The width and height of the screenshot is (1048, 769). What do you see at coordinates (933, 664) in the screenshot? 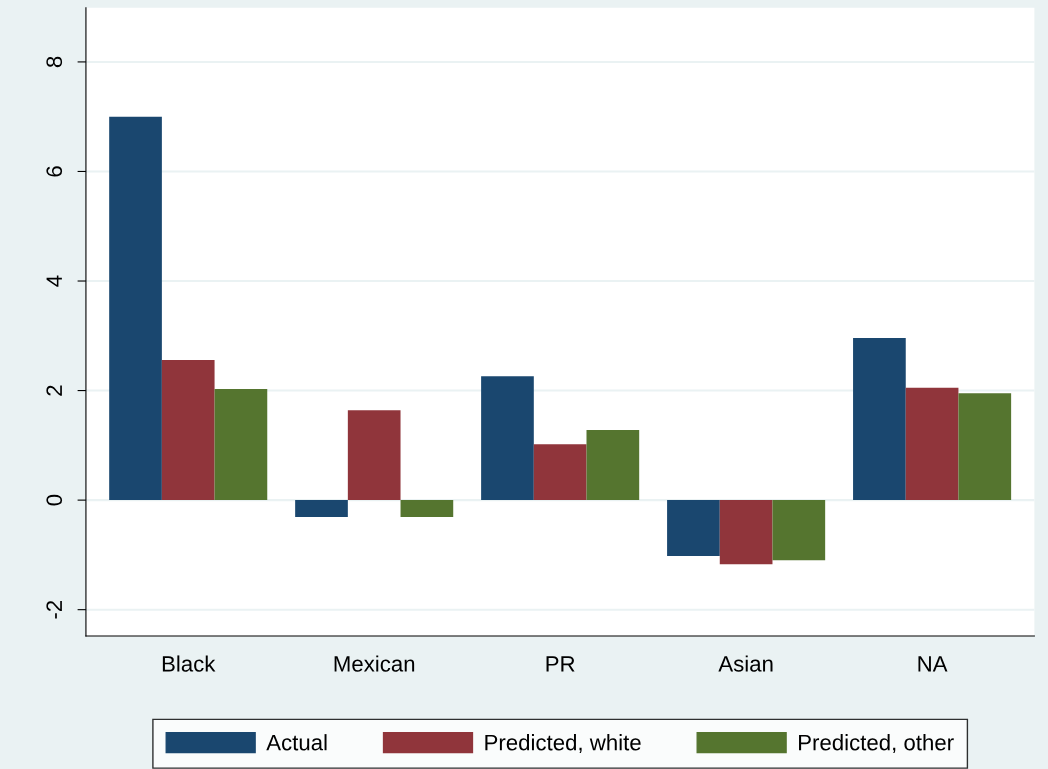
I see `x-tick-label: NA` at bounding box center [933, 664].